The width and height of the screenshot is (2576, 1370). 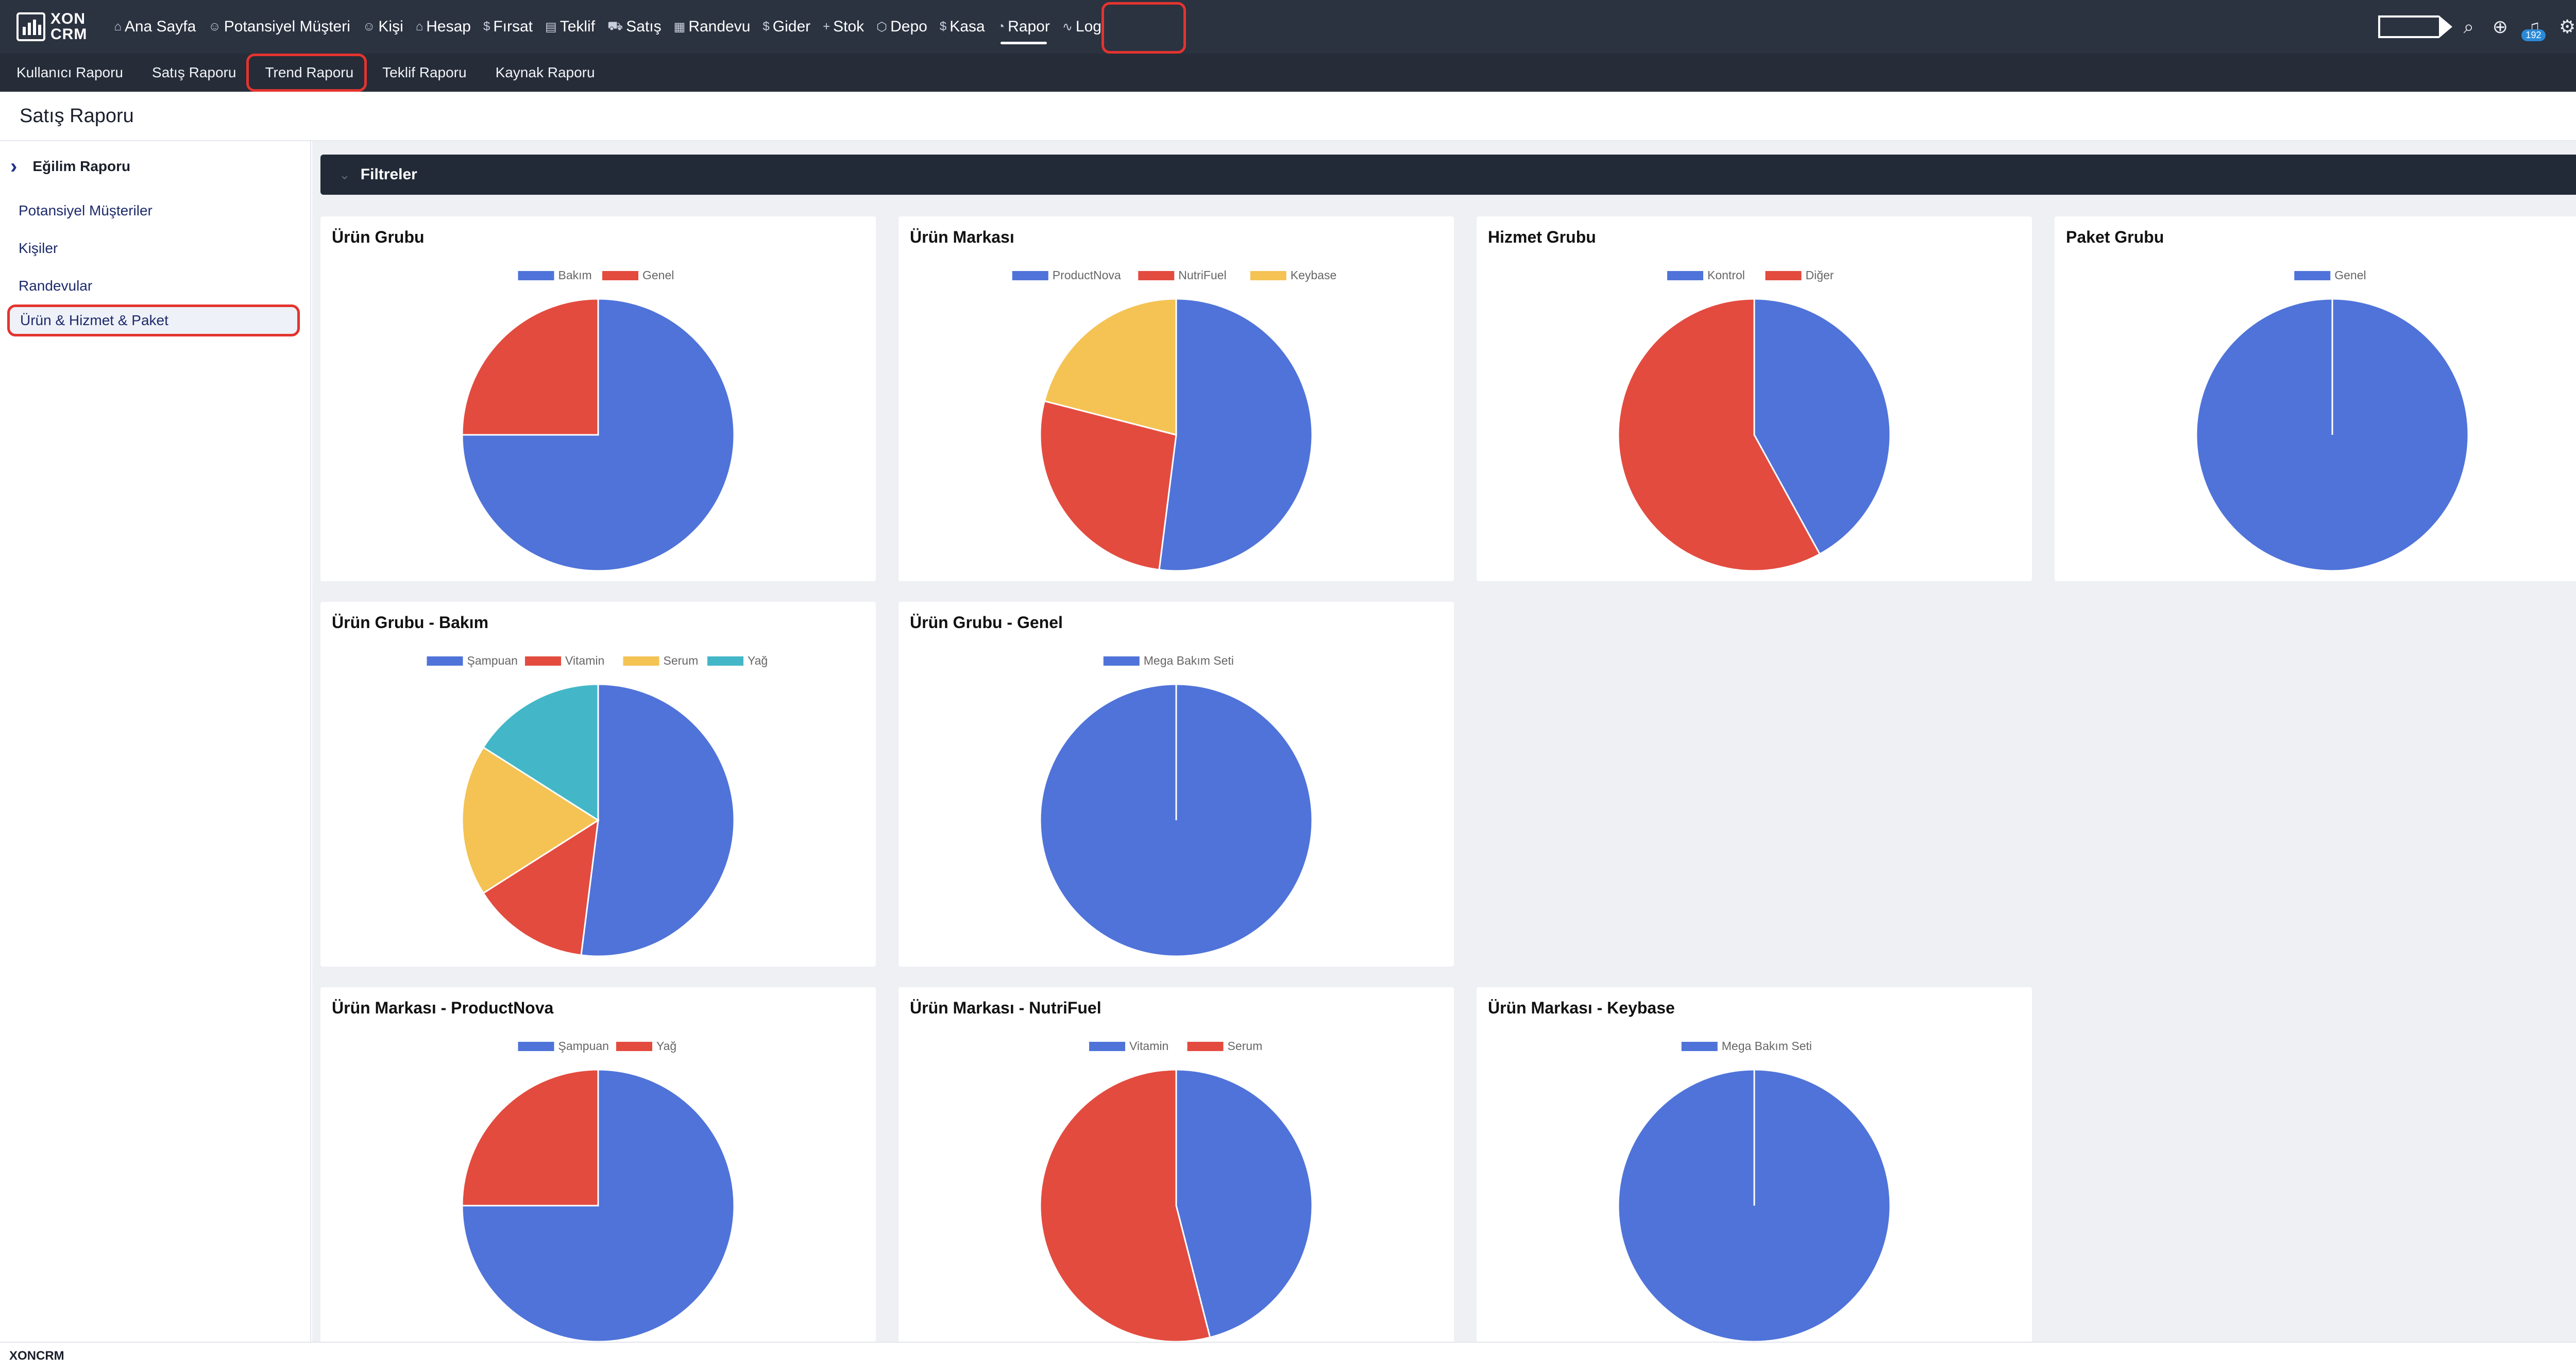 I want to click on subnav-item-2: Trend Raporu, so click(x=309, y=72).